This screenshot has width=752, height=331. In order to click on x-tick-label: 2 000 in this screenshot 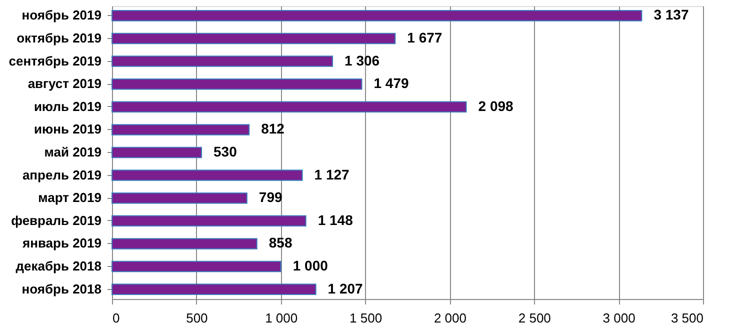, I will do `click(450, 318)`.